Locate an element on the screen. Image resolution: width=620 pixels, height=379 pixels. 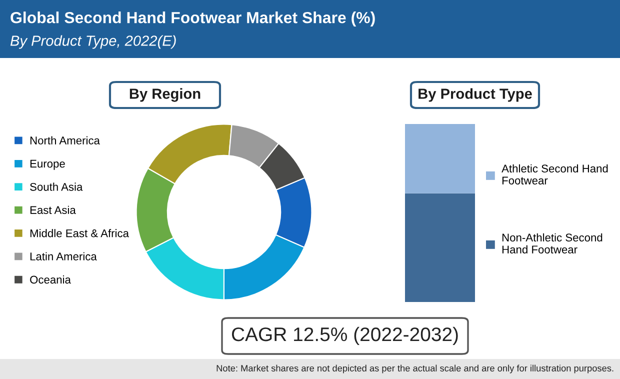
legend-label: Europe is located at coordinates (47, 165).